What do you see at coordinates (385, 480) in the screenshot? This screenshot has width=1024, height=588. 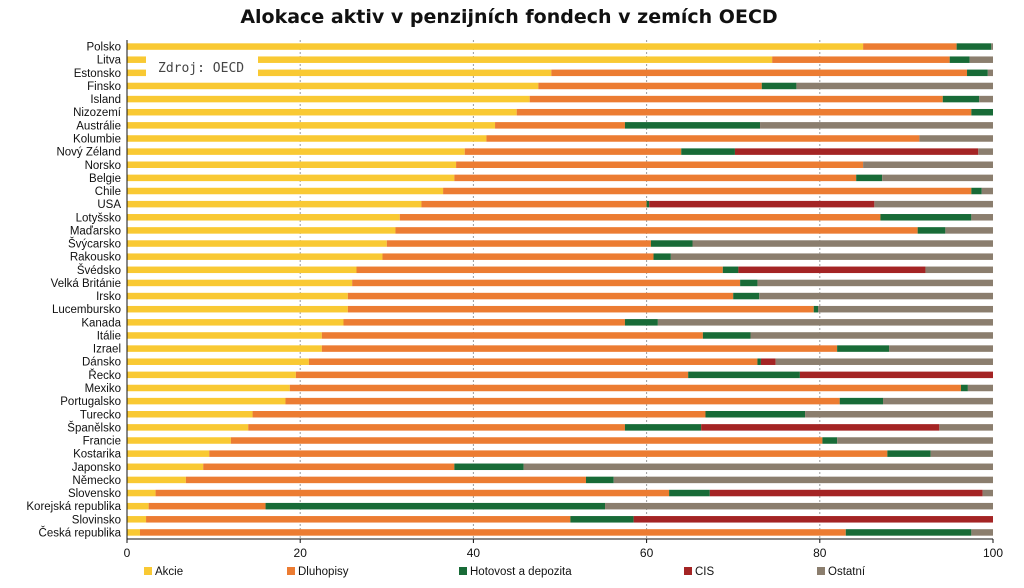 I see `bar-nemecko-dluhopisy` at bounding box center [385, 480].